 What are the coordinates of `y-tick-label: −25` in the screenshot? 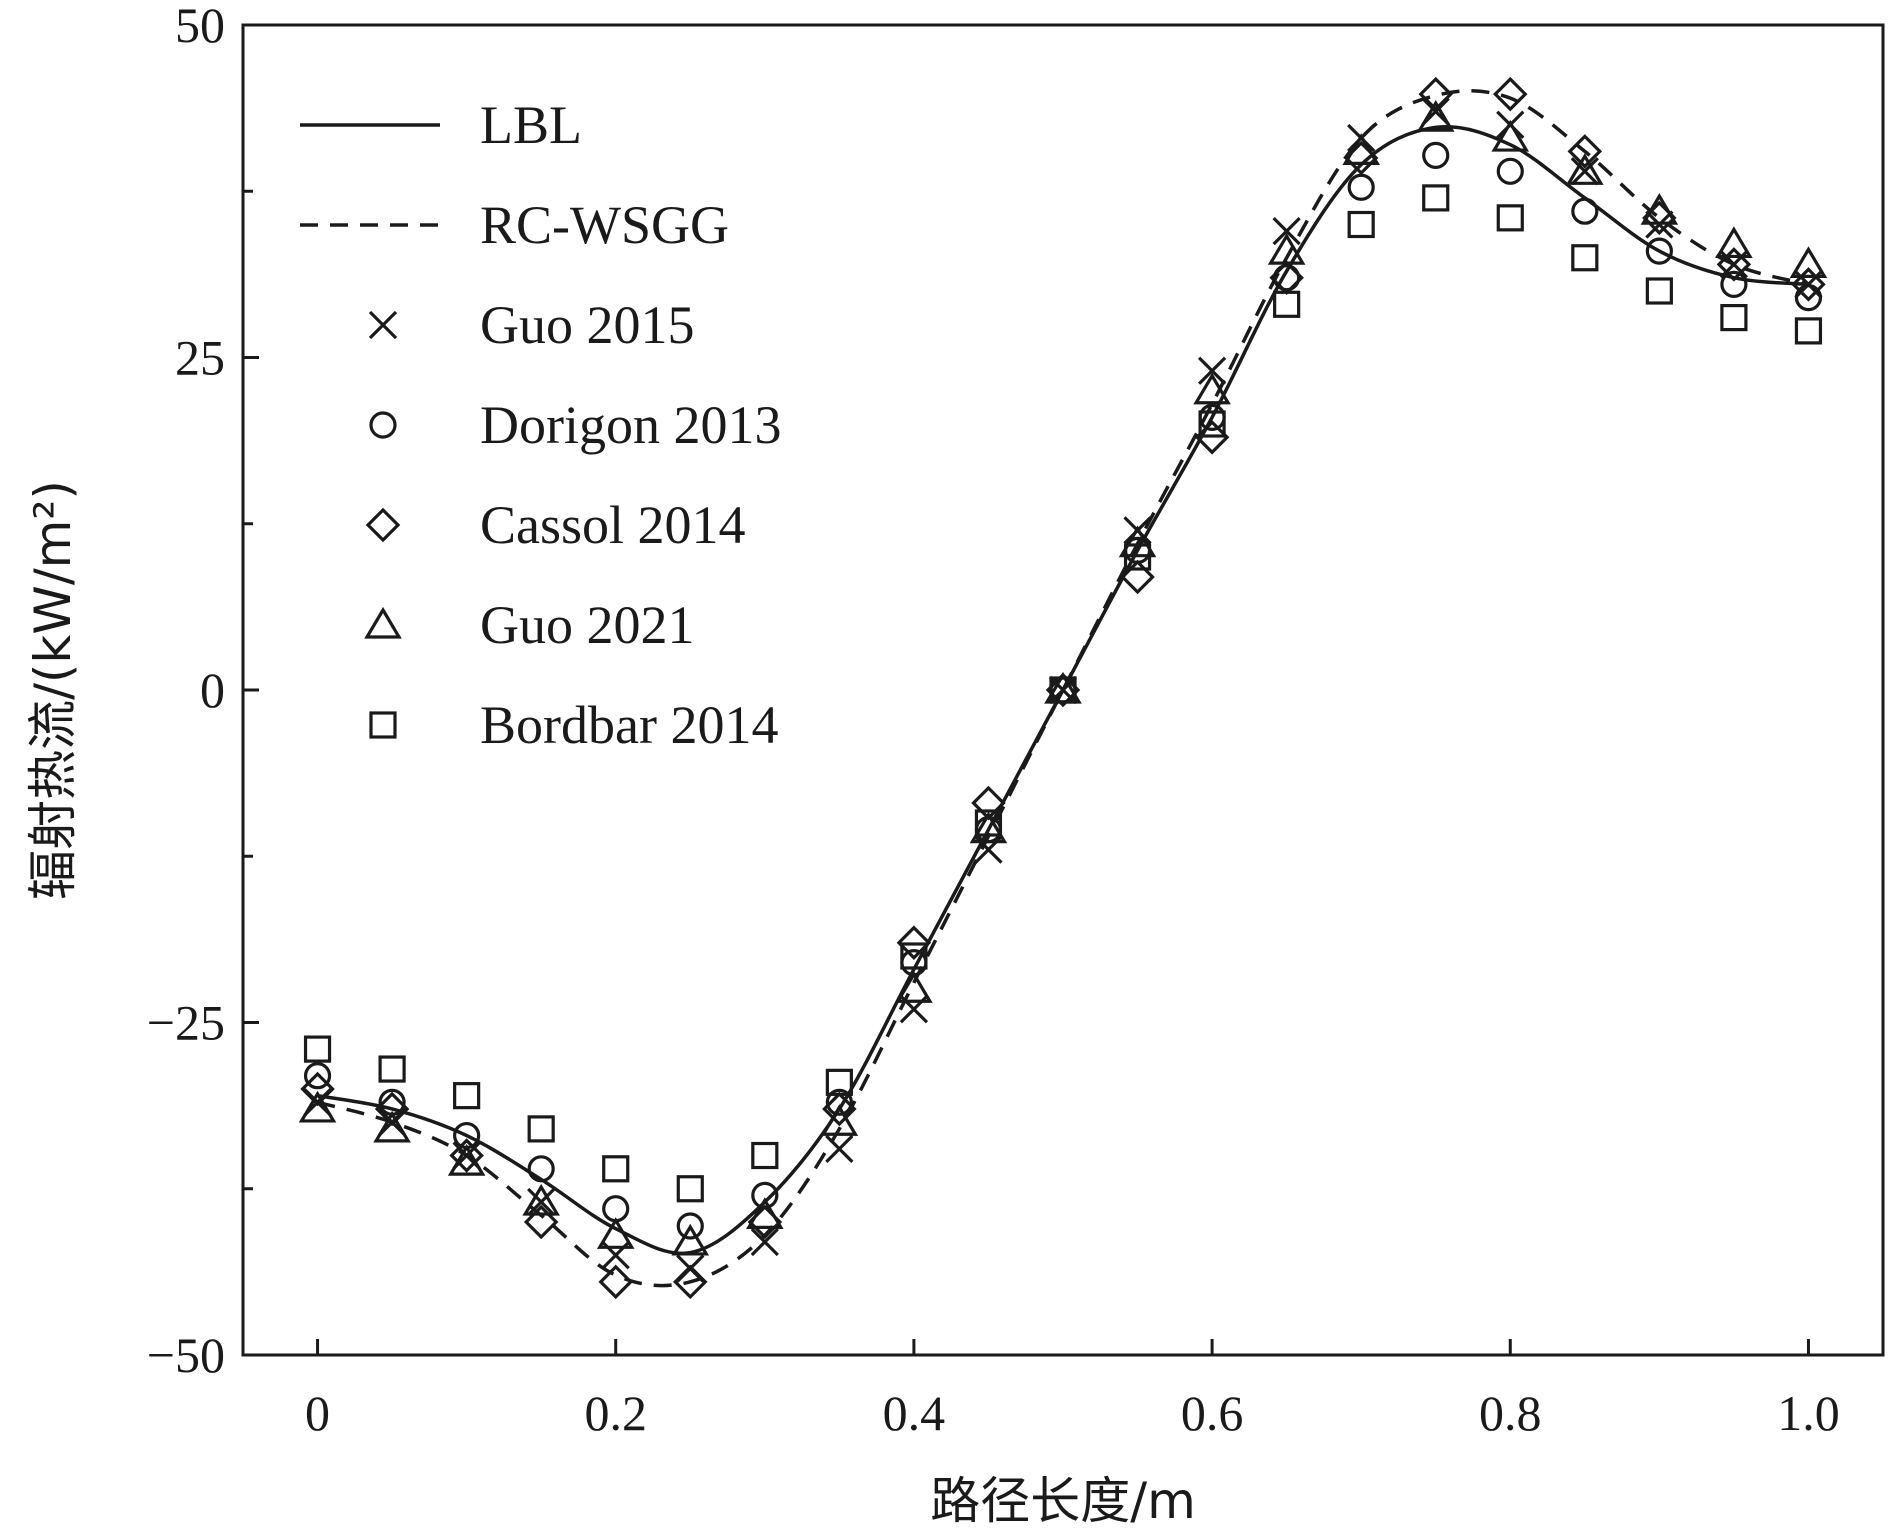 It's located at (186, 1023).